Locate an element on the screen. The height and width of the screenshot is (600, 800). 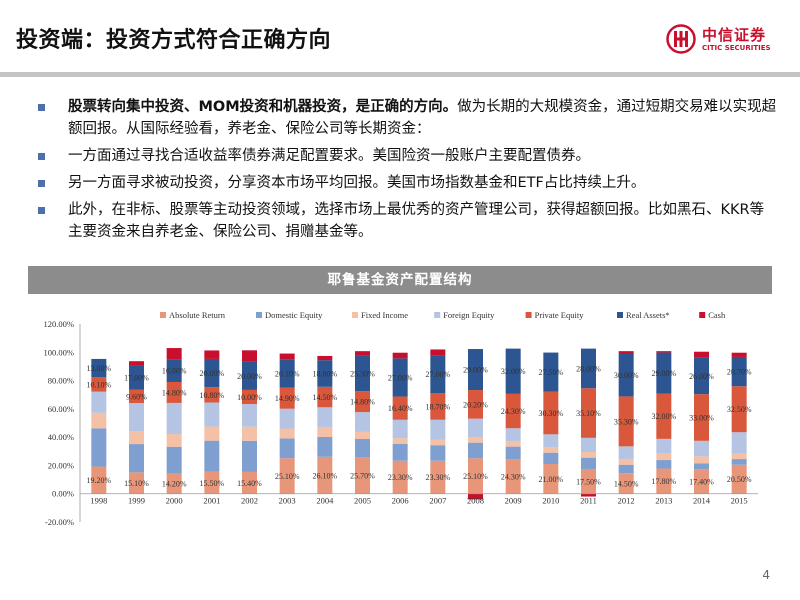
data-label: 20.10% is located at coordinates (287, 373).